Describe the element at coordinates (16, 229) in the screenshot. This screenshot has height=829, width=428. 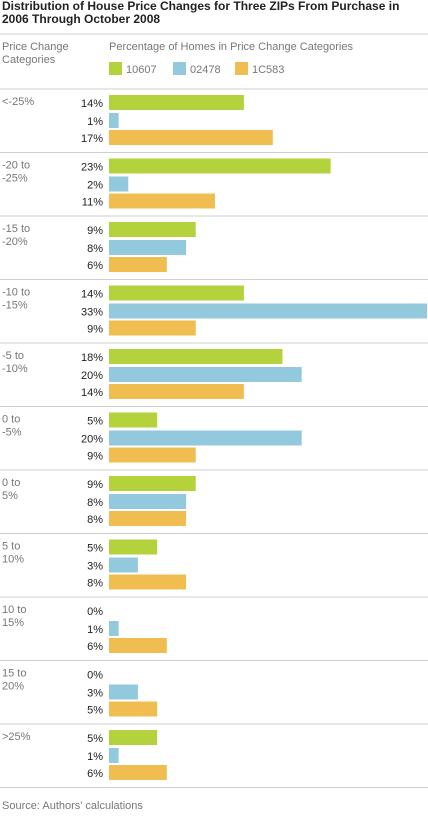
I see `category-label-line: -15 to` at that location.